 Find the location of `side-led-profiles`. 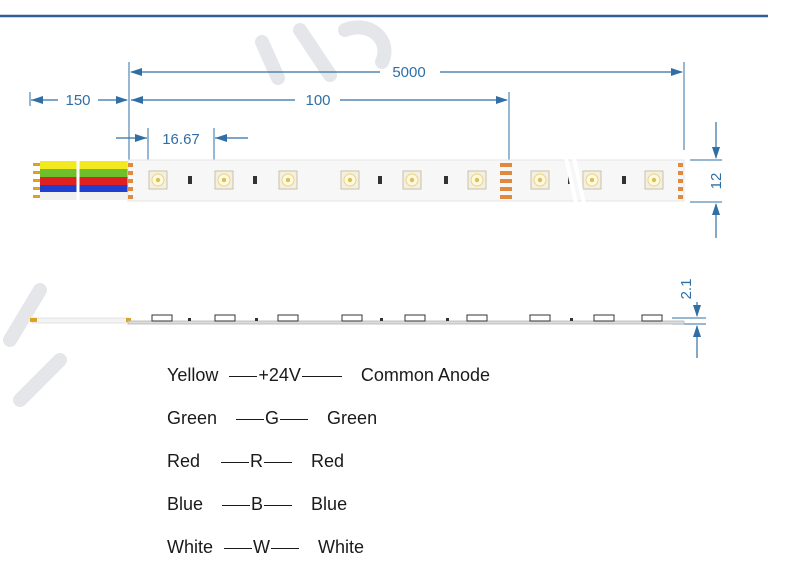

side-led-profiles is located at coordinates (407, 318).